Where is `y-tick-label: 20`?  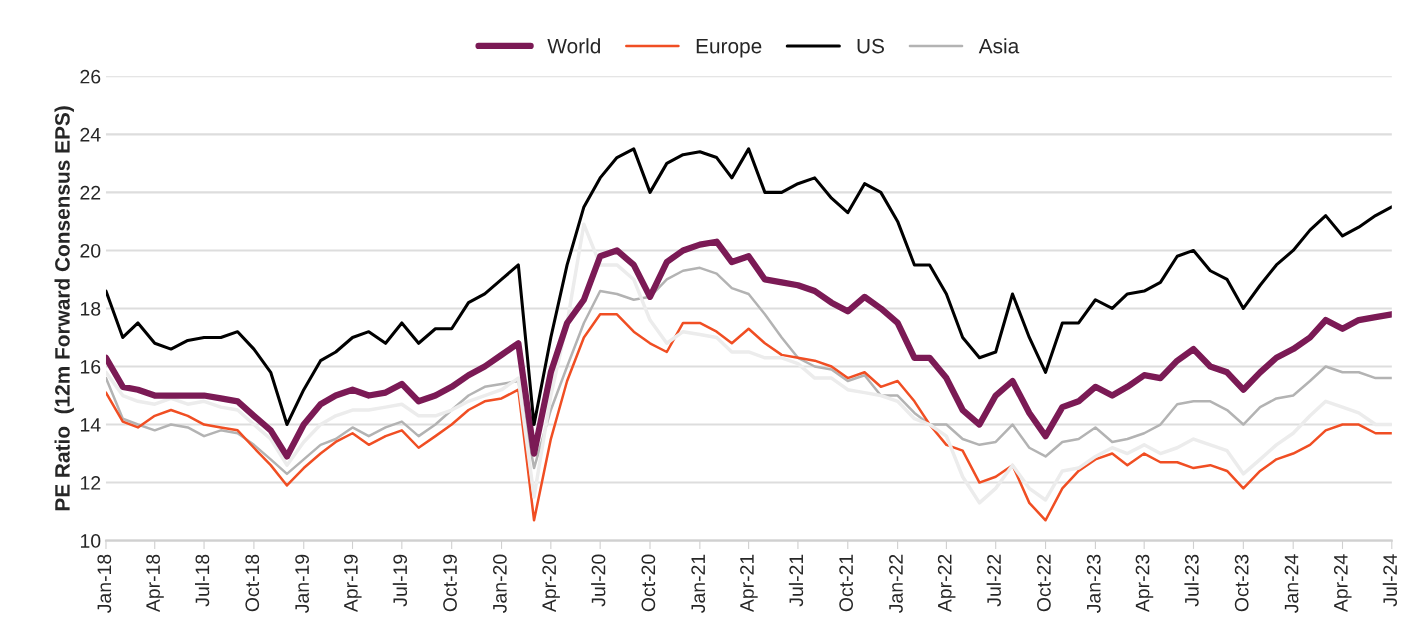
y-tick-label: 20 is located at coordinates (90, 250).